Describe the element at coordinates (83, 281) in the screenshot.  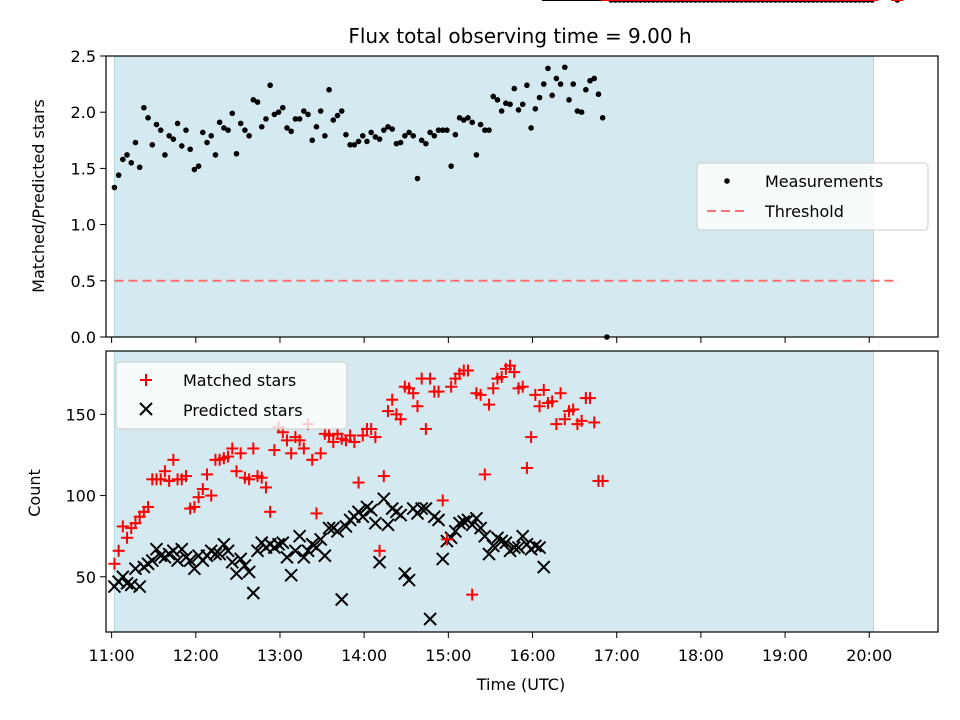
I see `top-y-tick-label: 0.5` at that location.